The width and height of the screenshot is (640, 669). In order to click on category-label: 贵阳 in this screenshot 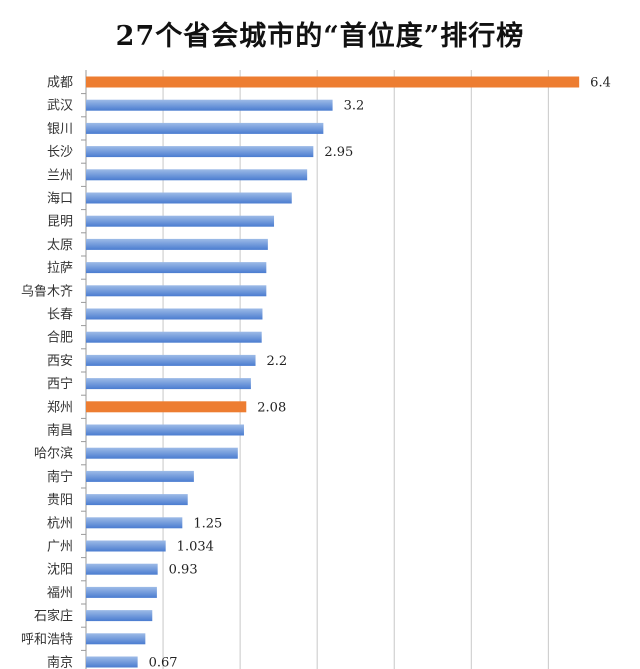, I will do `click(60, 500)`.